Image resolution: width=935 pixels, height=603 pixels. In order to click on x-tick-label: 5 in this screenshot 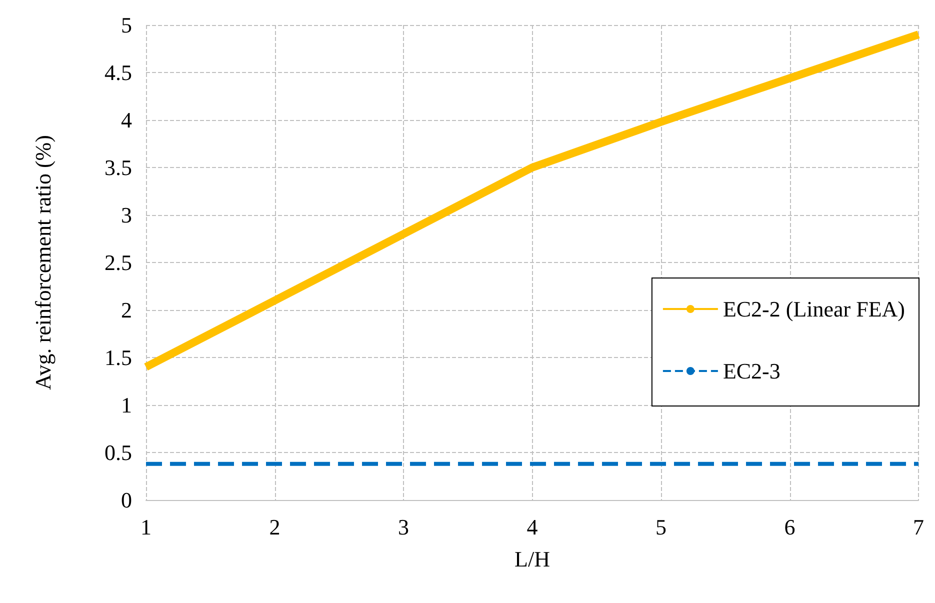, I will do `click(661, 527)`.